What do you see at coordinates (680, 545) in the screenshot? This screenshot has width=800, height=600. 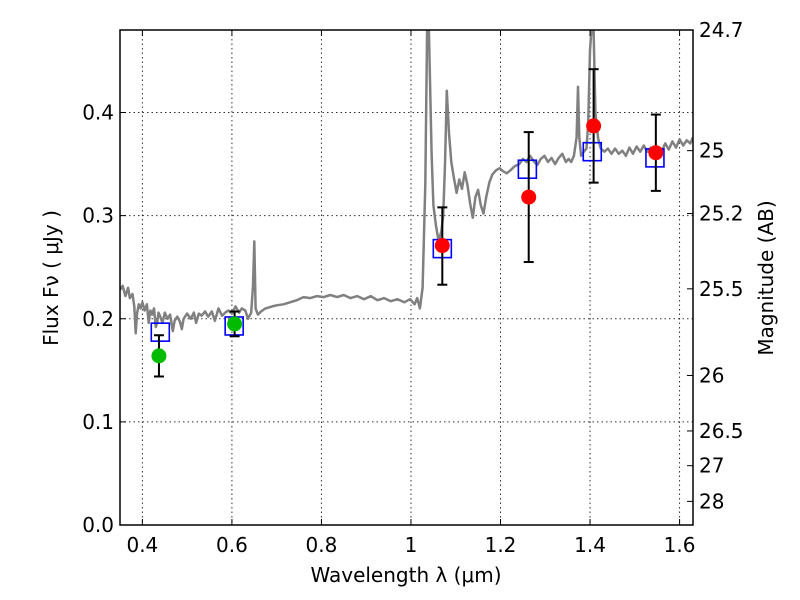 I see `x-tick-label: 1.6` at bounding box center [680, 545].